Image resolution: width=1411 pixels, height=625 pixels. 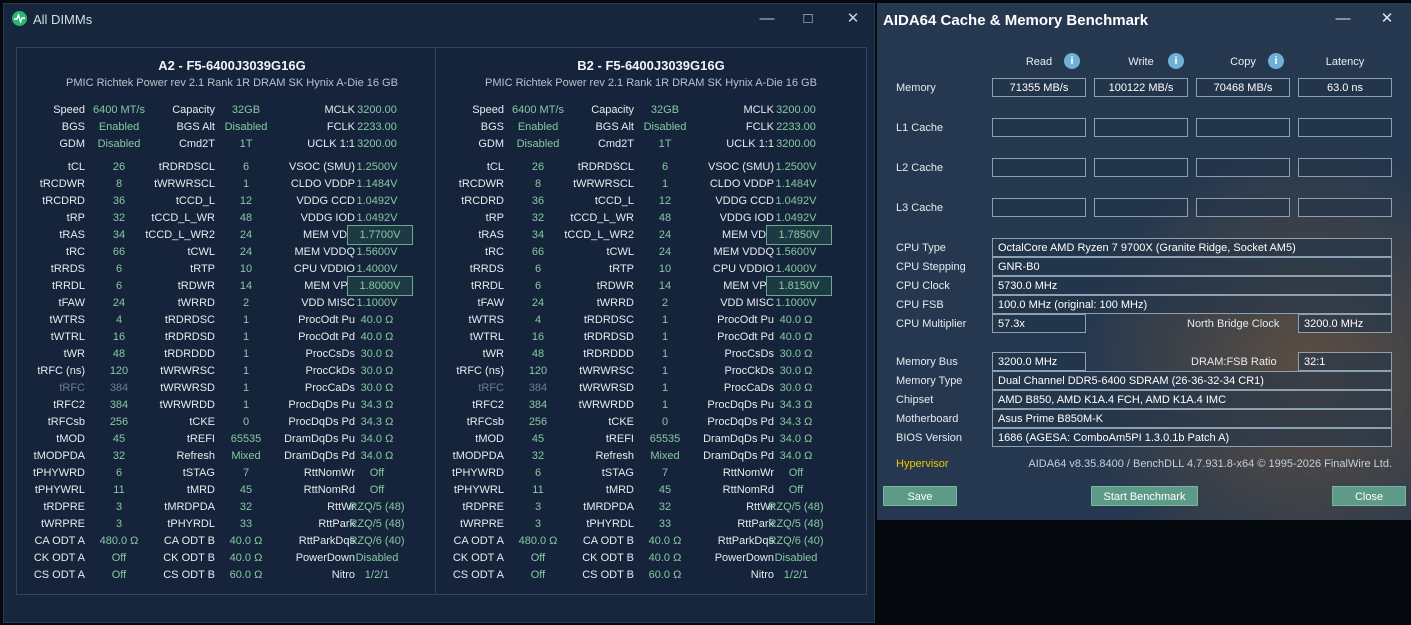 I want to click on timing-value: 32GB, so click(x=665, y=110).